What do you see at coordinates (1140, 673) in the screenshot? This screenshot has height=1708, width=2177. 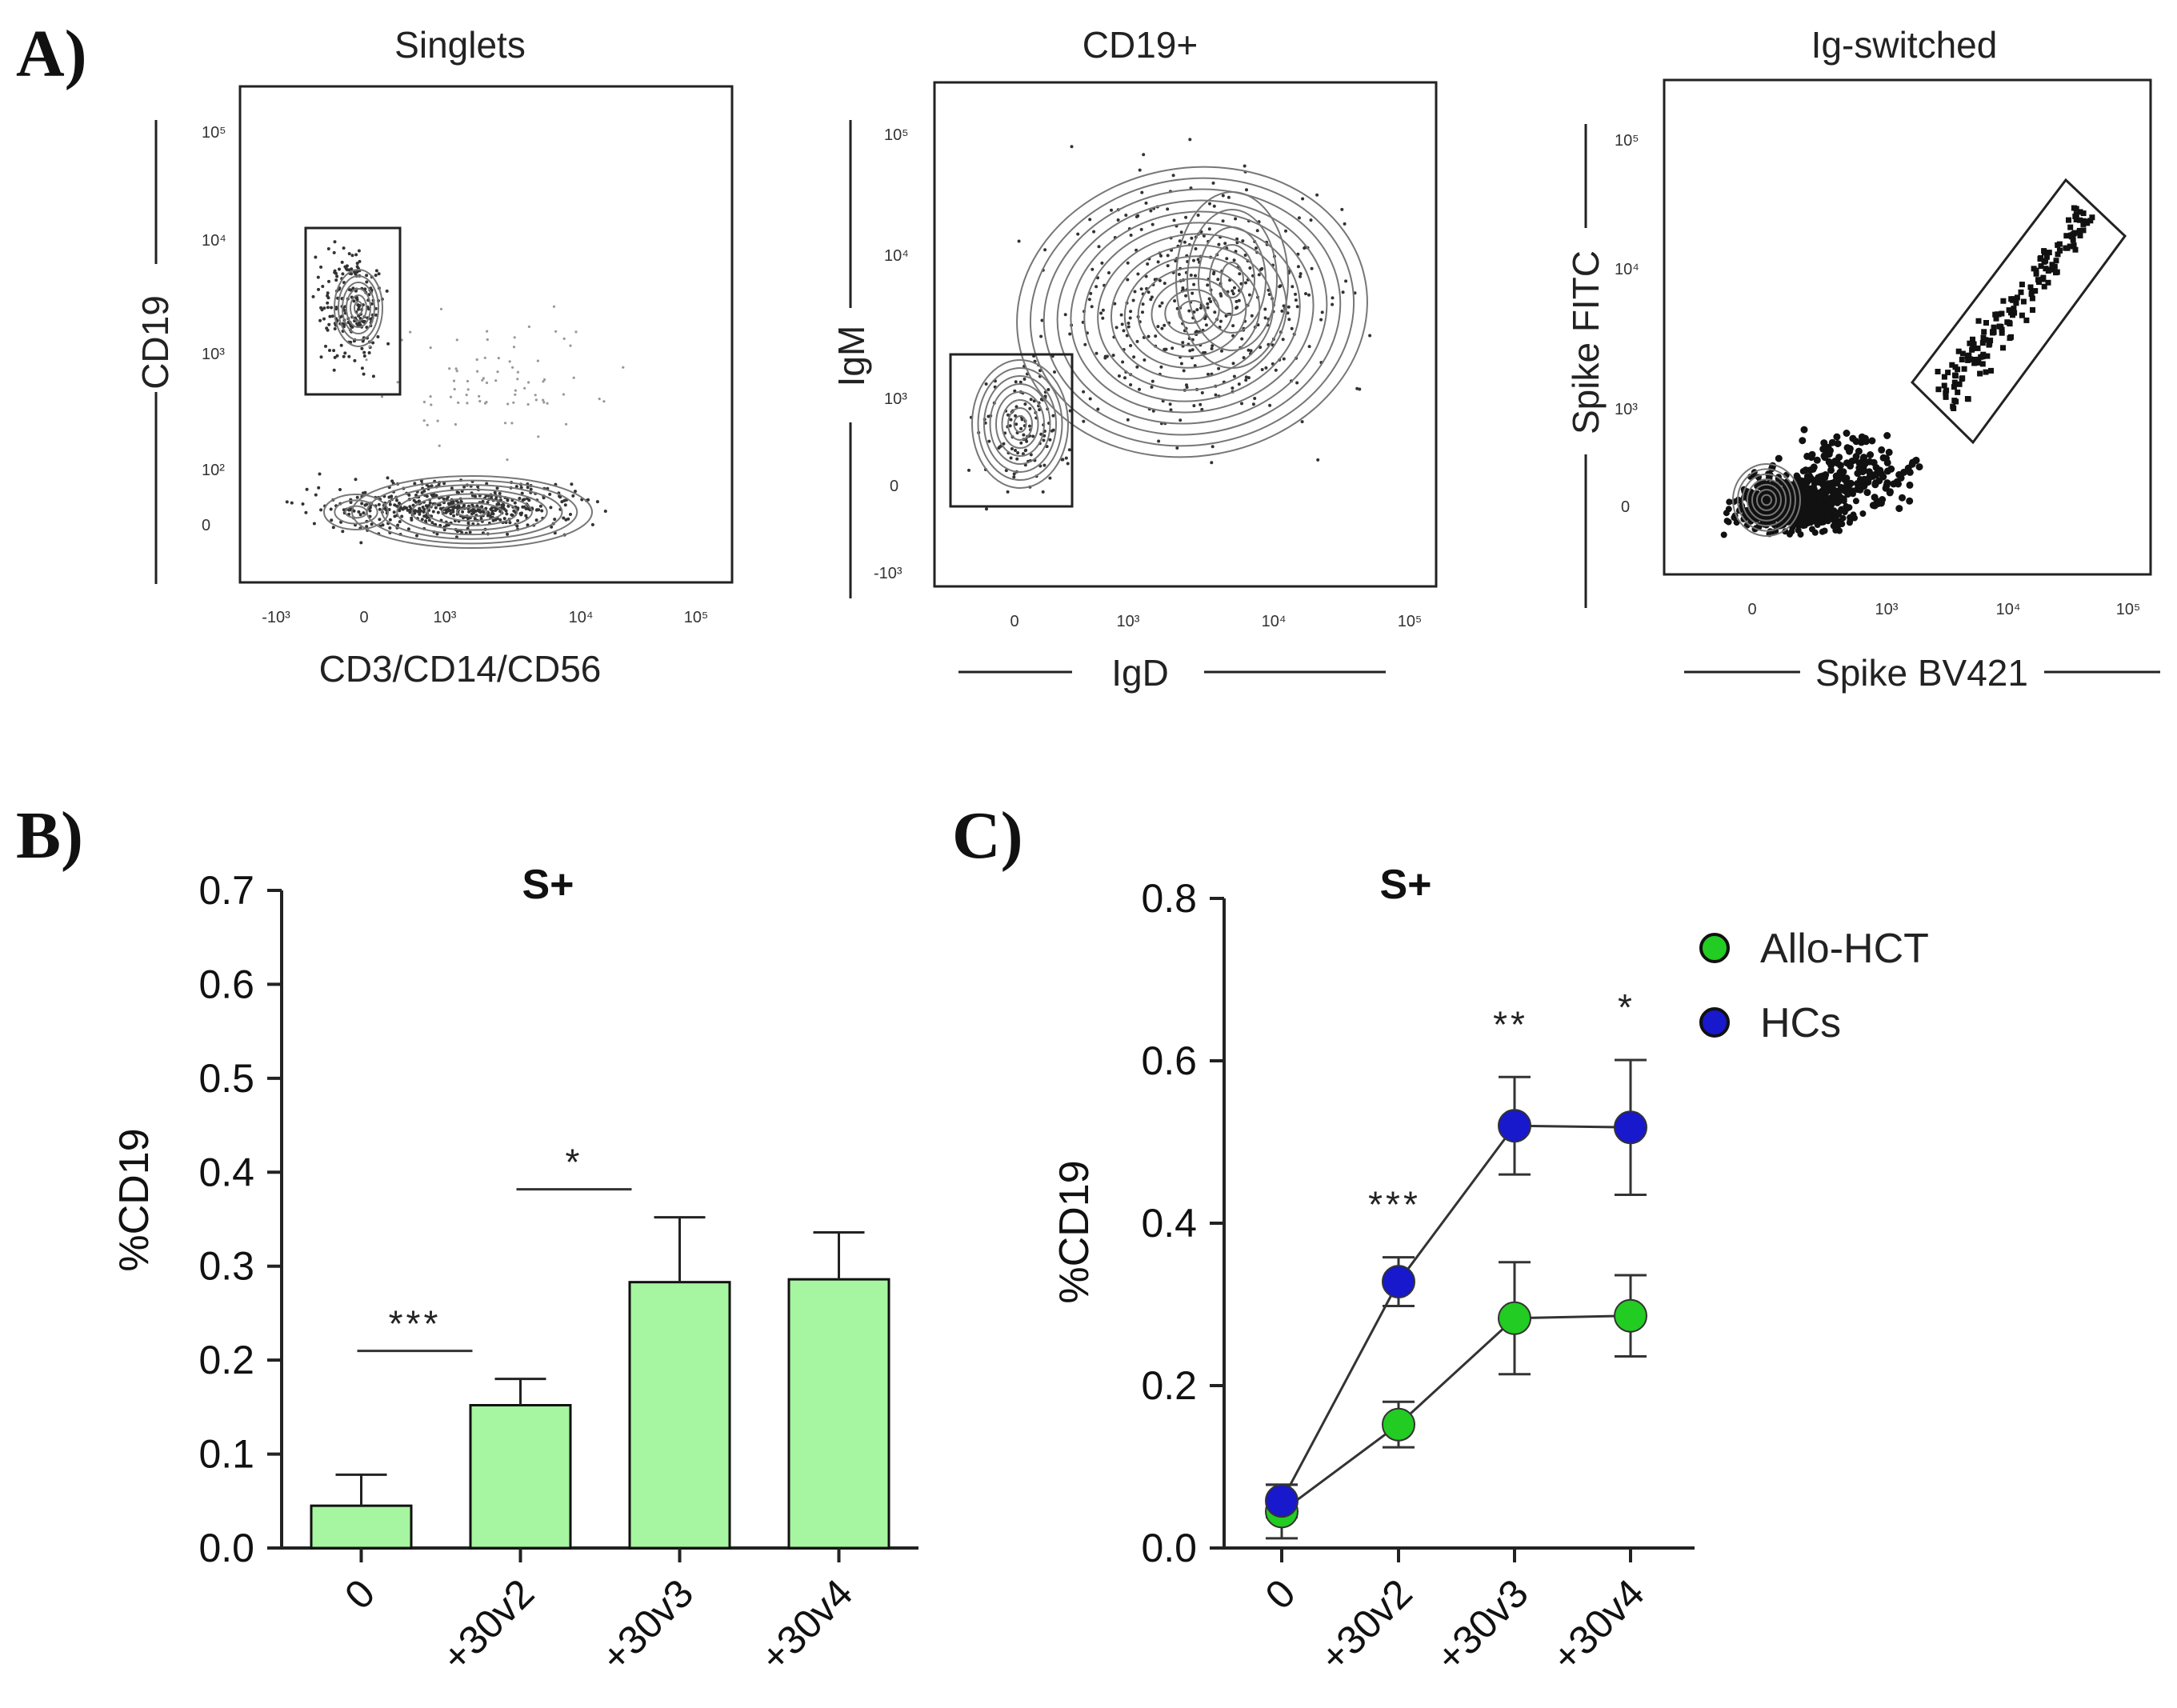 I see `flow-xlabel-igd: IgD` at bounding box center [1140, 673].